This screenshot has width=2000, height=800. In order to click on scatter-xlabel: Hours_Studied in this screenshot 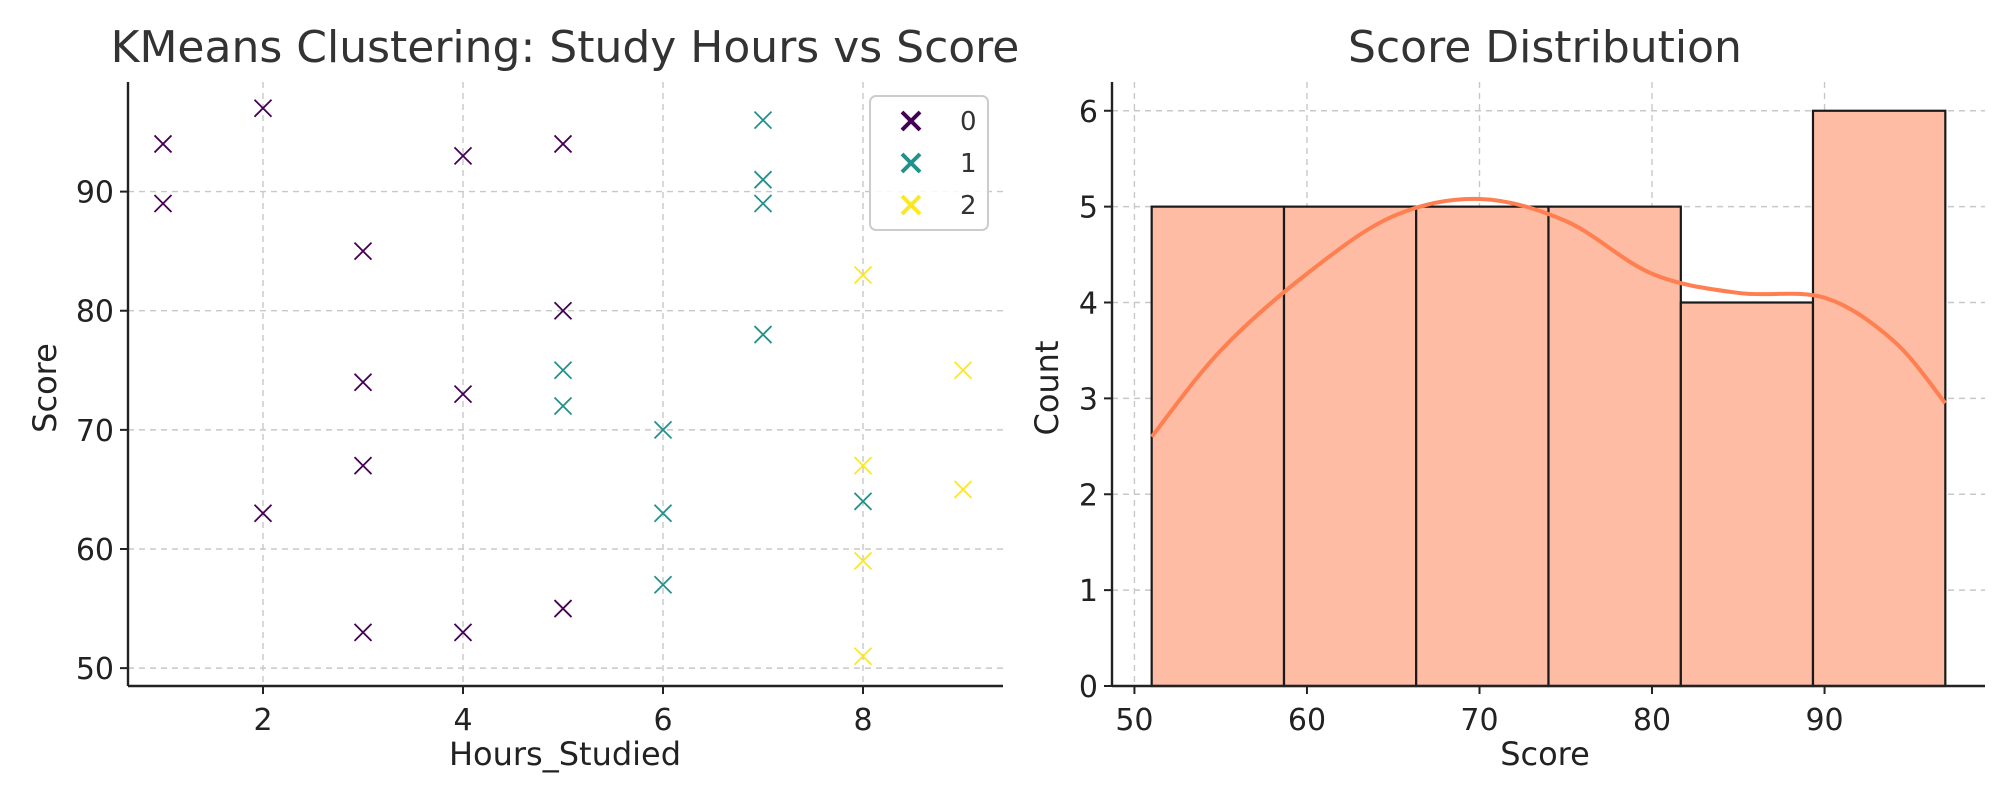, I will do `click(565, 754)`.